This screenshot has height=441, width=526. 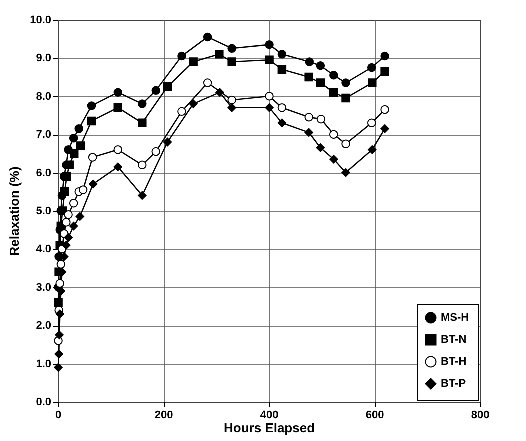 What do you see at coordinates (44, 364) in the screenshot?
I see `y-tick-label: 1.0` at bounding box center [44, 364].